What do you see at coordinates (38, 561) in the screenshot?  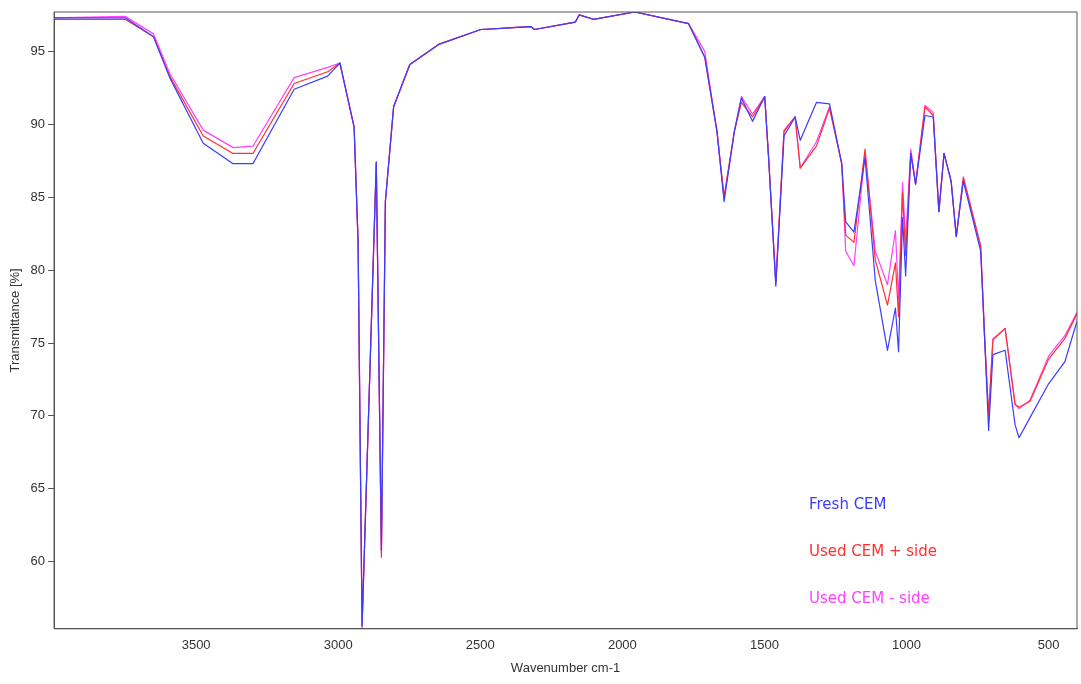 I see `y-tick-label: 60` at bounding box center [38, 561].